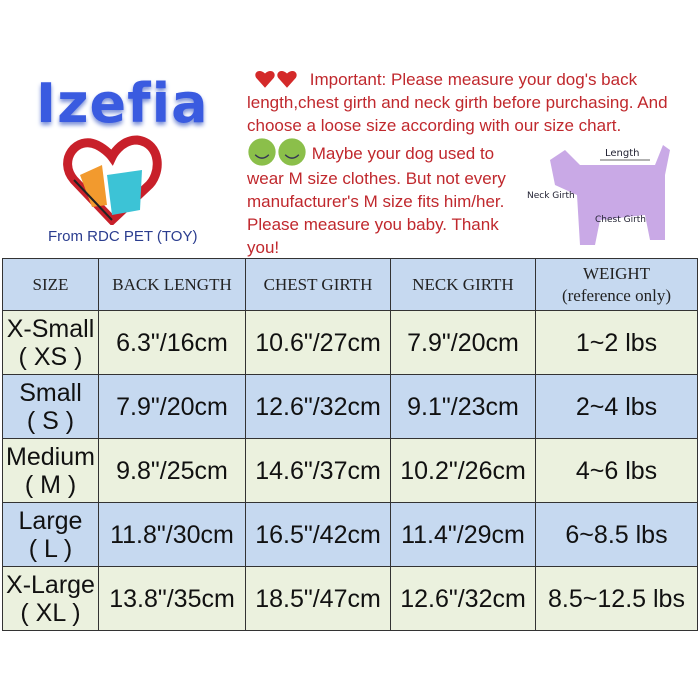 This screenshot has height=700, width=700. I want to click on back-length-cell: 11.8"/30cm, so click(172, 534).